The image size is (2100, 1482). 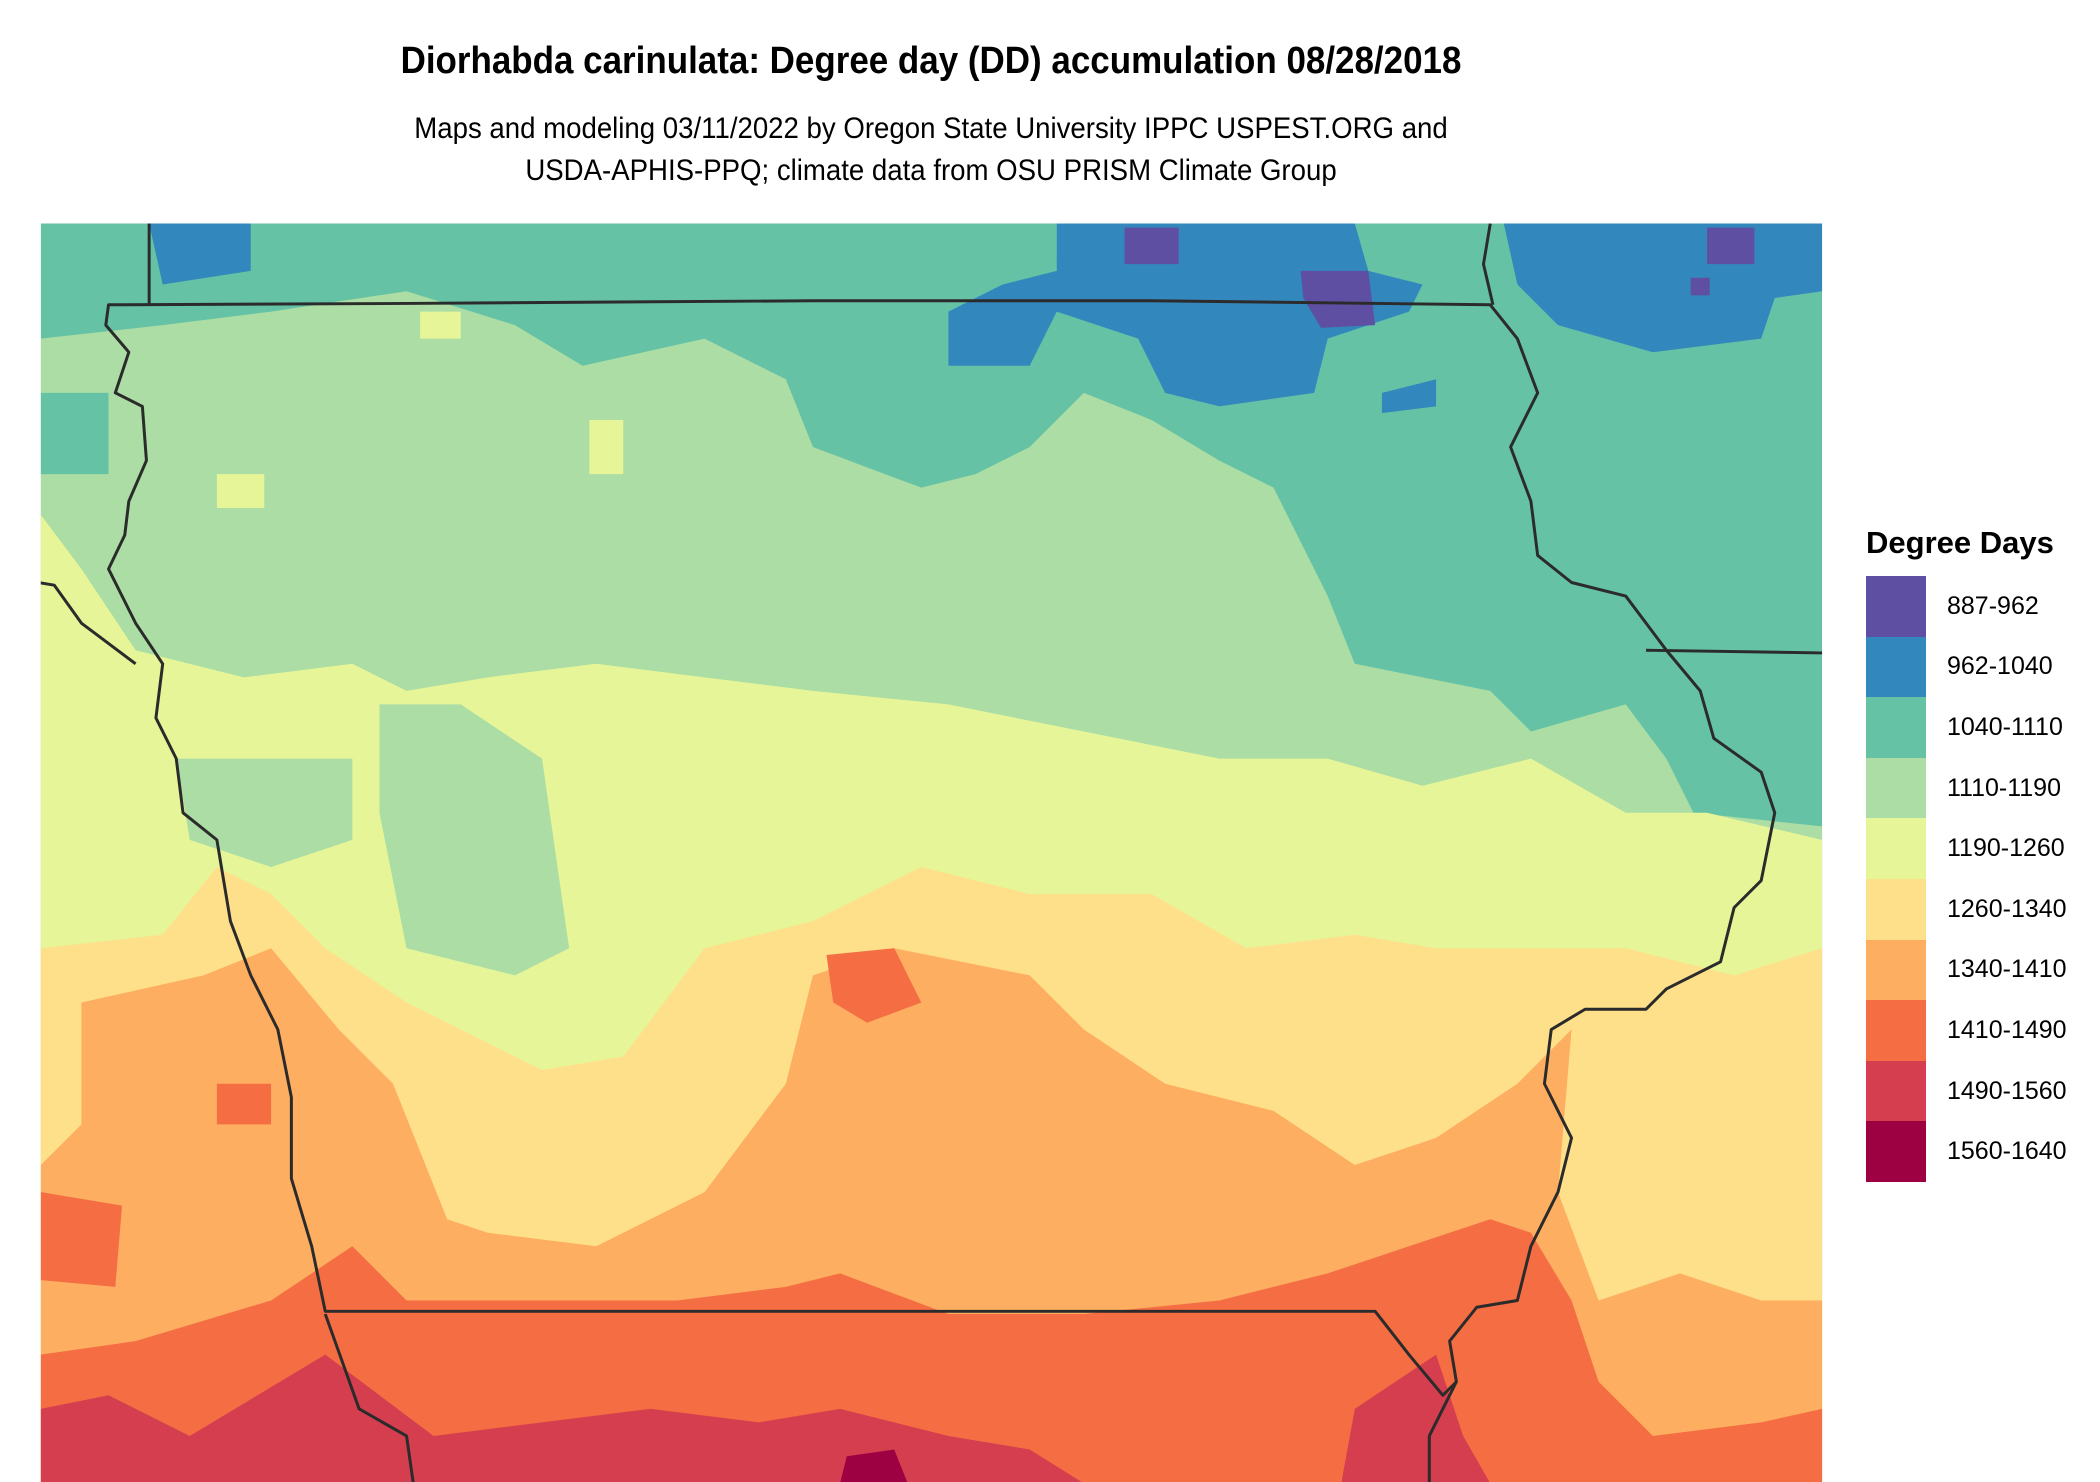 I want to click on wisconsin-border, so click(x=1488, y=264).